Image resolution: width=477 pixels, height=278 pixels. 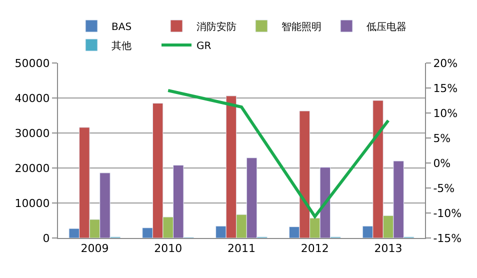 I want to click on y2-tick-label: -15%, so click(x=447, y=238).